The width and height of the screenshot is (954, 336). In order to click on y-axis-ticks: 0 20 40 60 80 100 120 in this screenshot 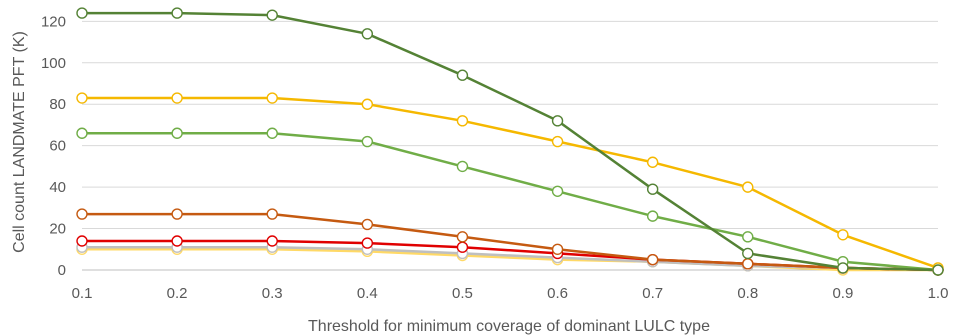, I will do `click(53, 146)`.